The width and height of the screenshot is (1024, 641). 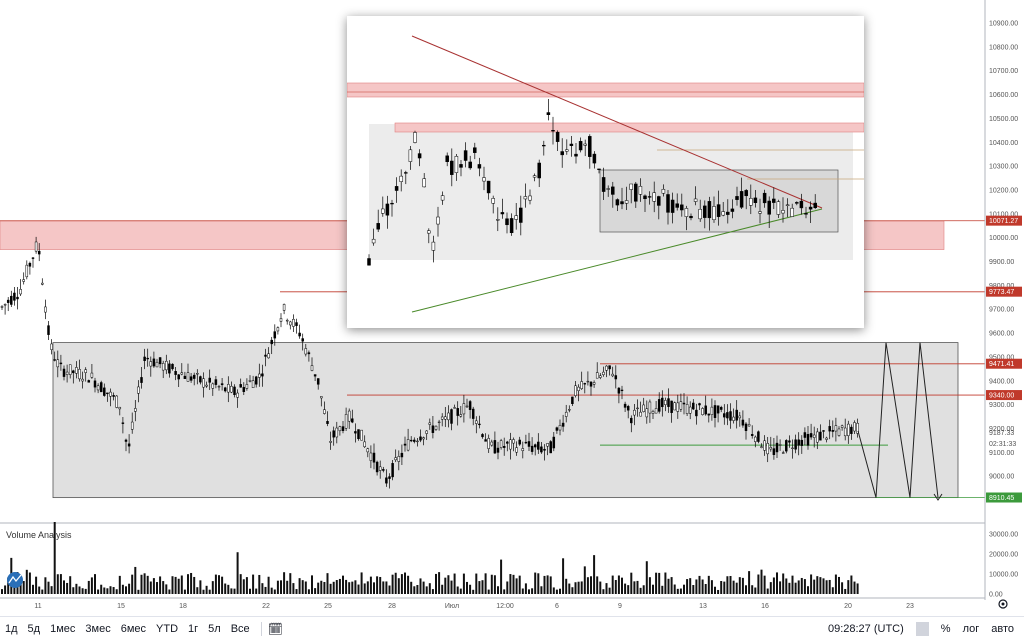 What do you see at coordinates (557, 606) in the screenshot?
I see `time-tick-label: 6` at bounding box center [557, 606].